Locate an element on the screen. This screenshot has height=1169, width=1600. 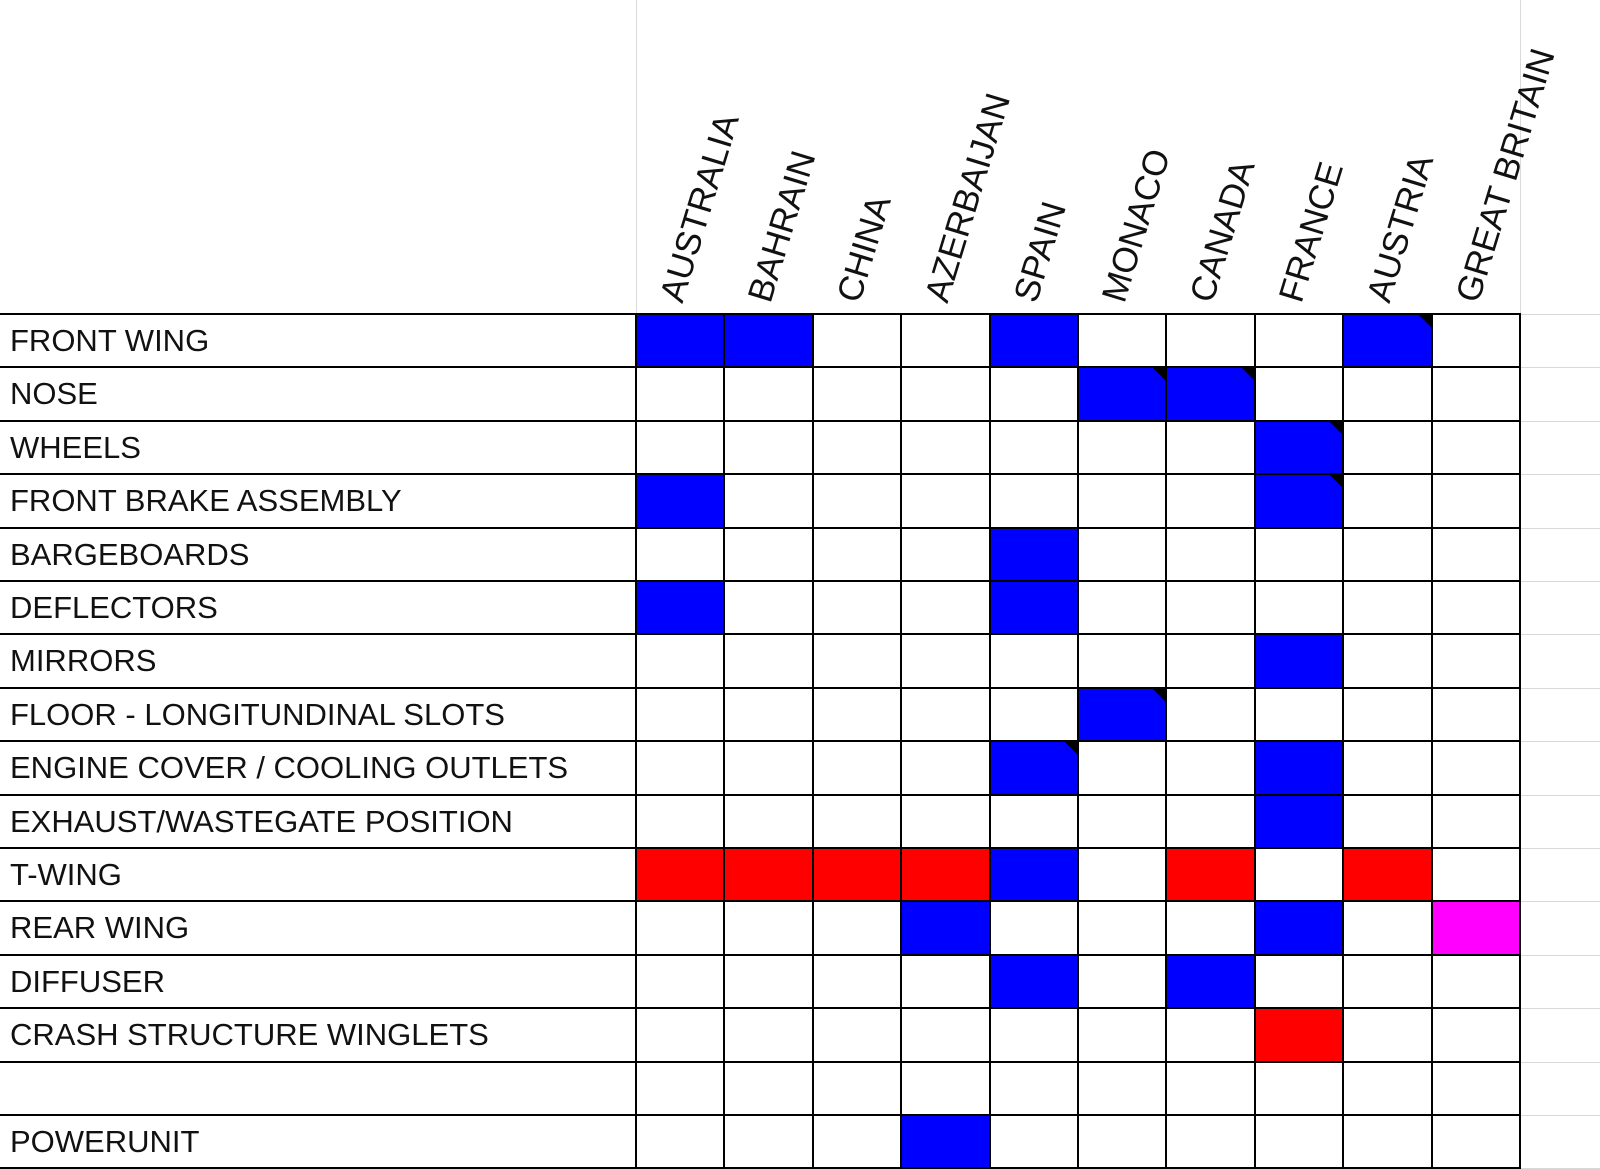
row-label: FRONT BRAKE ASSEMBLY is located at coordinates (206, 500).